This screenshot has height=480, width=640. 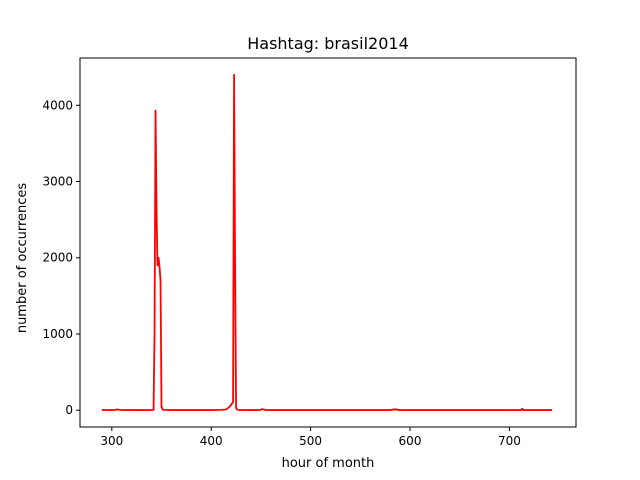 I want to click on y-tick-label: 1000, so click(x=57, y=334).